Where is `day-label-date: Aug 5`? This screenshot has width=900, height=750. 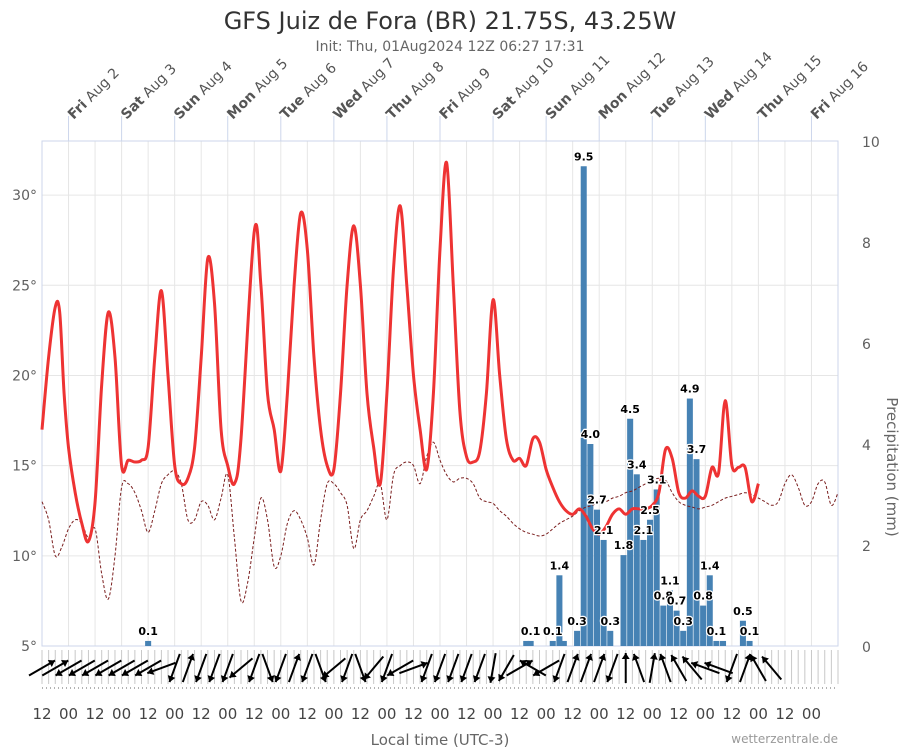
day-label-date: Aug 5 is located at coordinates (269, 77).